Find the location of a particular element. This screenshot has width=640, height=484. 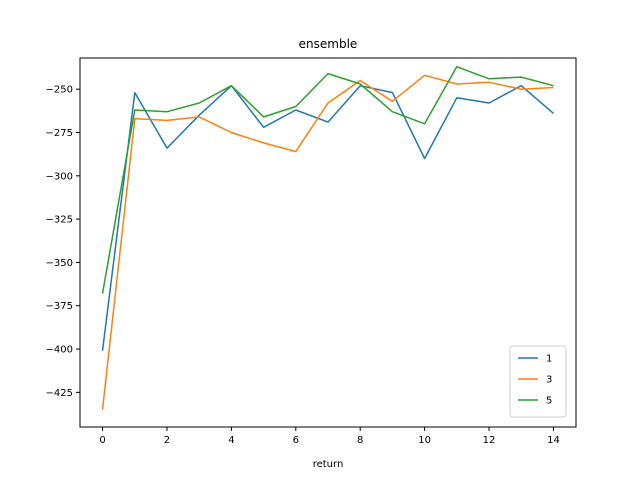

x-axis: 0 2 4 6 8 10 12 14 is located at coordinates (329, 436).